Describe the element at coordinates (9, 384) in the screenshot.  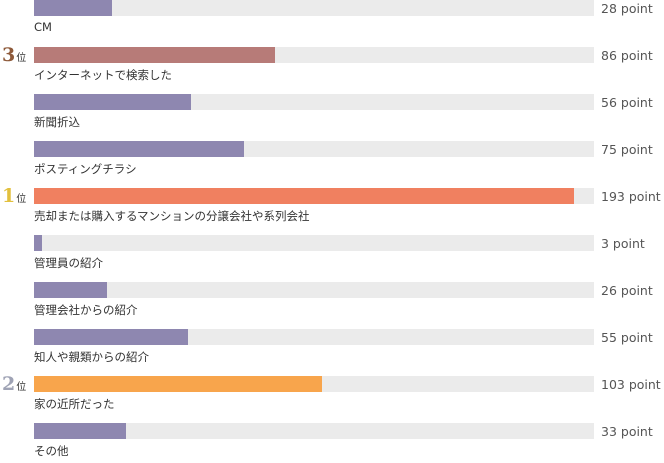
I see `rank-number: 2` at that location.